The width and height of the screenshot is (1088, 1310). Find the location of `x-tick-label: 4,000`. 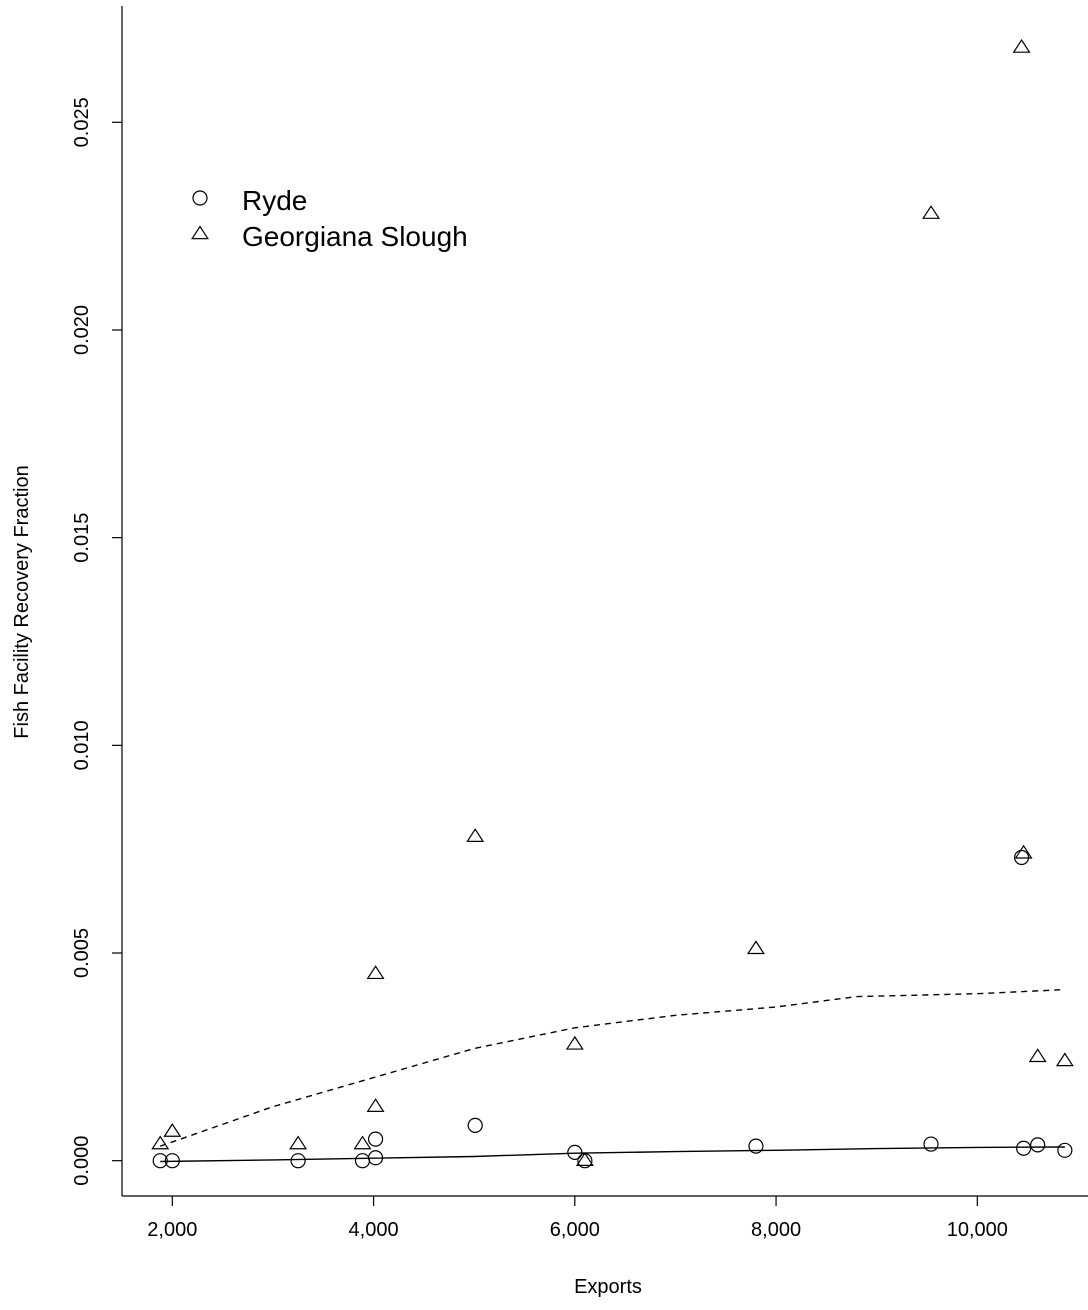

x-tick-label: 4,000 is located at coordinates (374, 1230).